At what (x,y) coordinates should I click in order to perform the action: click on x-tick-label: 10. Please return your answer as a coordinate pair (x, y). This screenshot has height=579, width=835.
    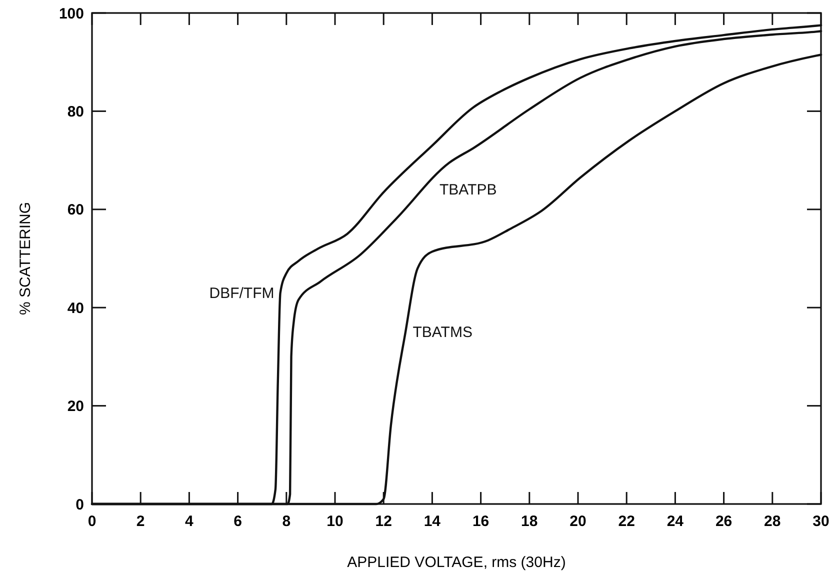
    Looking at the image, I should click on (335, 521).